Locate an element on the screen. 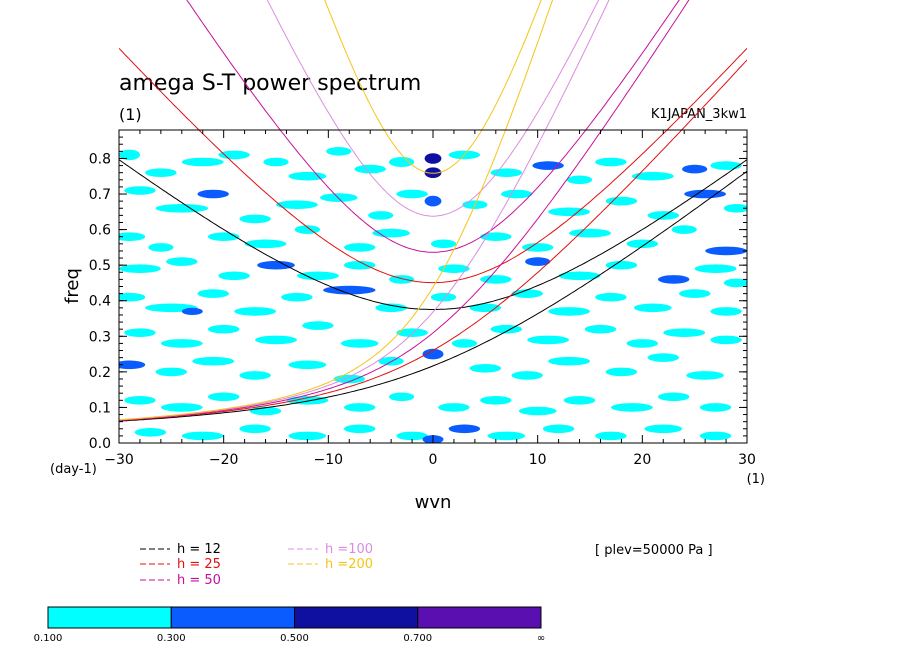 This screenshot has height=654, width=904. legend-label: h = 50 is located at coordinates (199, 580).